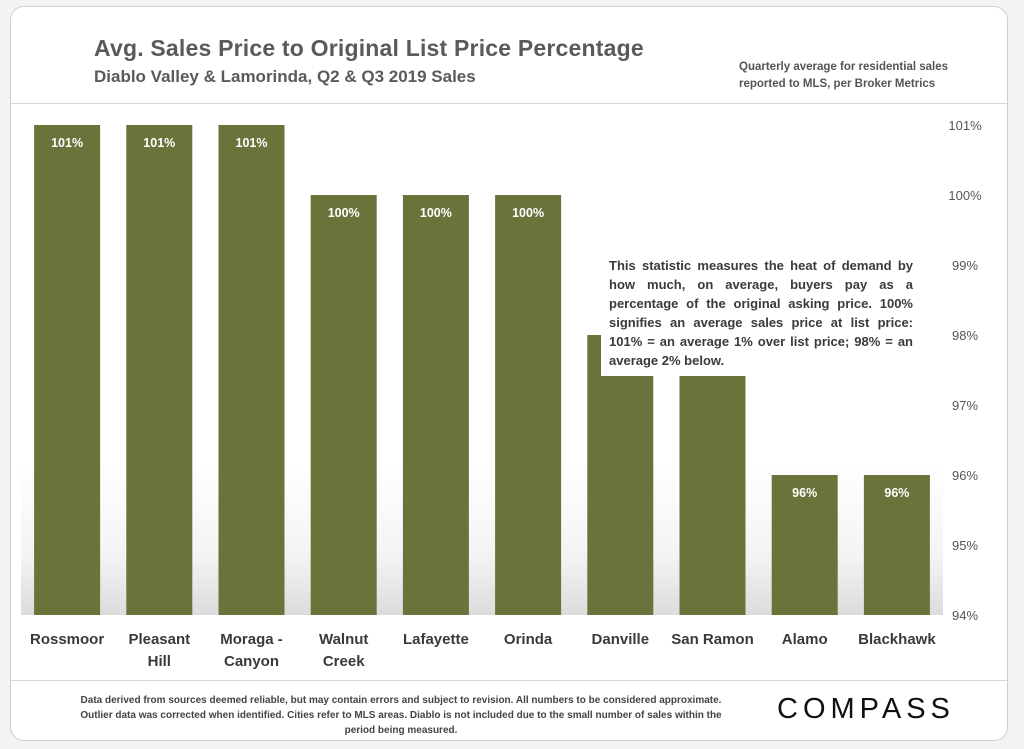  What do you see at coordinates (965, 405) in the screenshot?
I see `y-tick-label: 97%` at bounding box center [965, 405].